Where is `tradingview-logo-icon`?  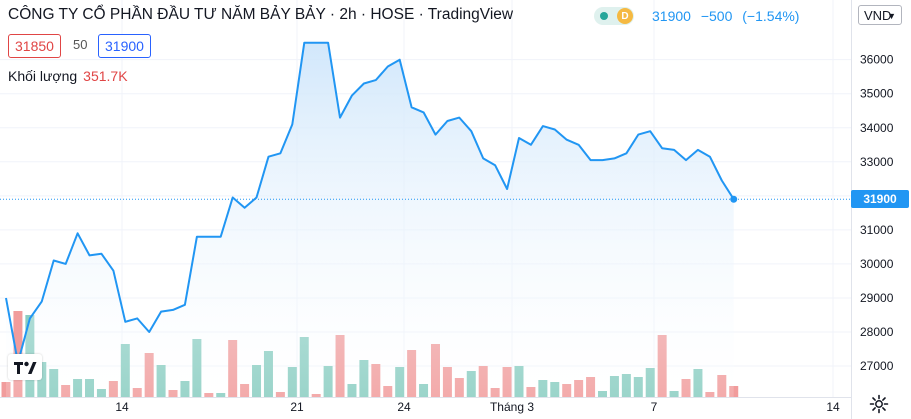
tradingview-logo-icon is located at coordinates (25, 367).